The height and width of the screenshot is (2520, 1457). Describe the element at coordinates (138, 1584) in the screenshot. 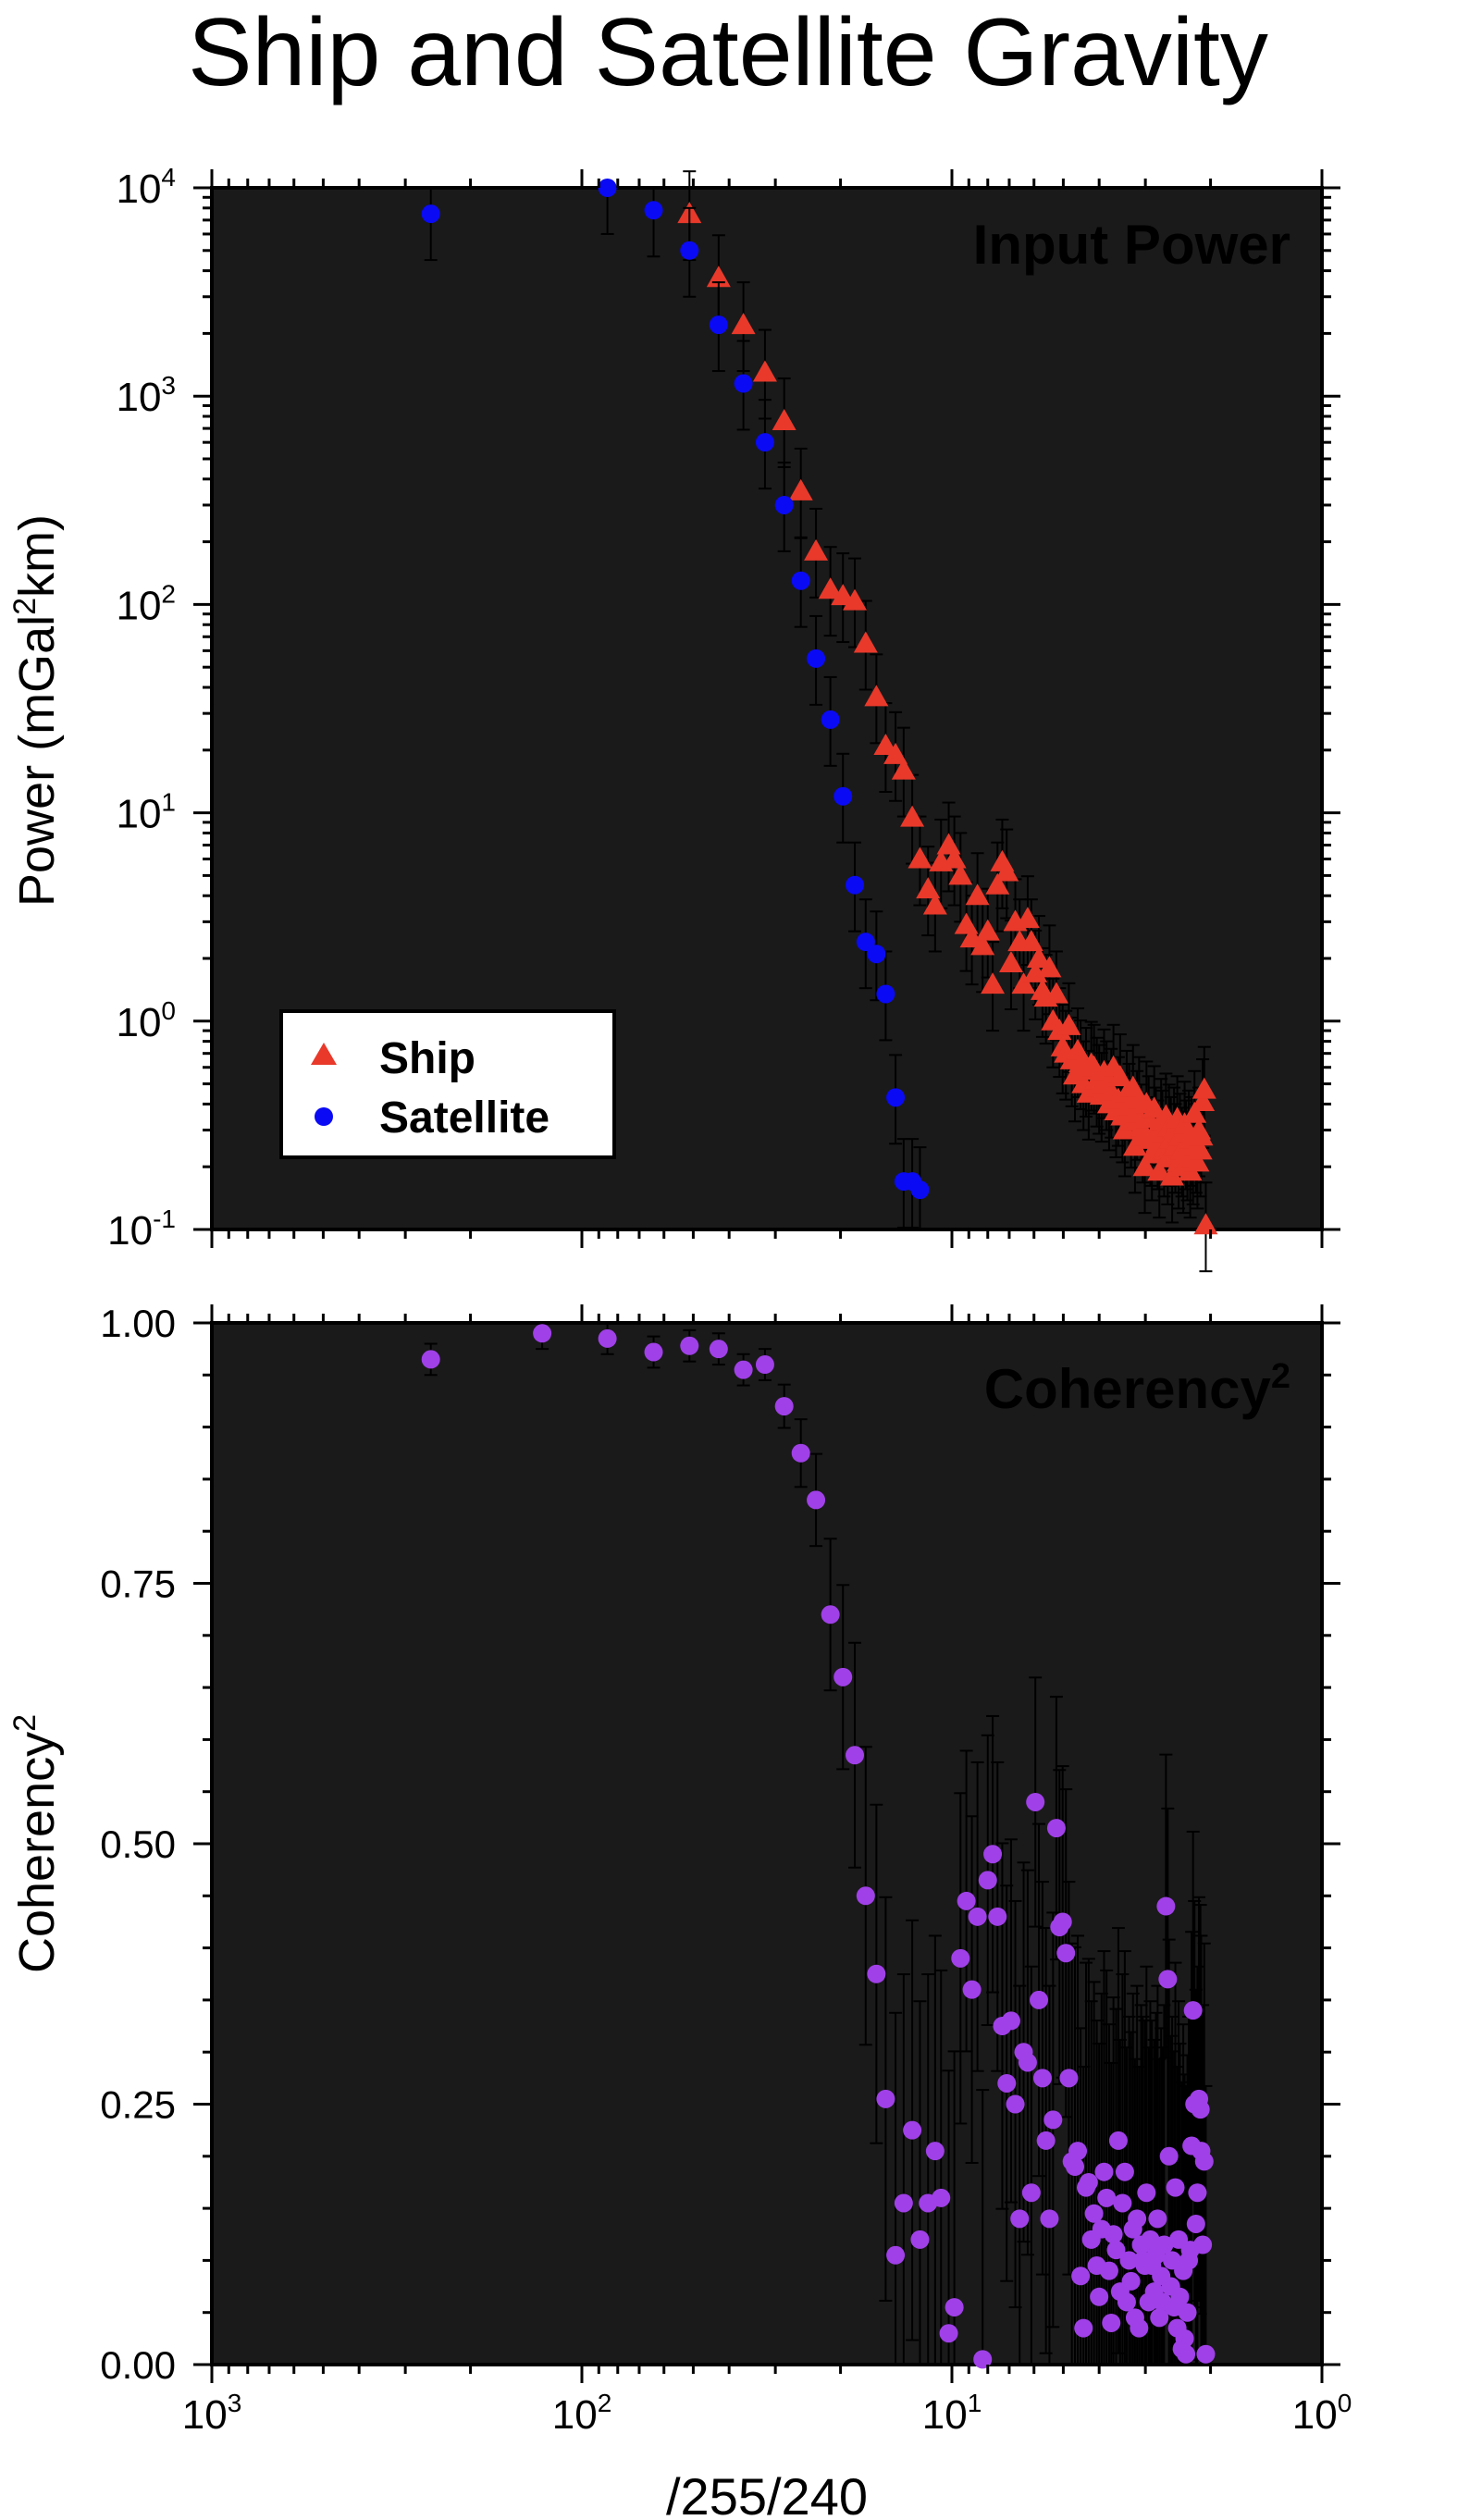

I see `coherency-y-tick-label: 0.75` at that location.